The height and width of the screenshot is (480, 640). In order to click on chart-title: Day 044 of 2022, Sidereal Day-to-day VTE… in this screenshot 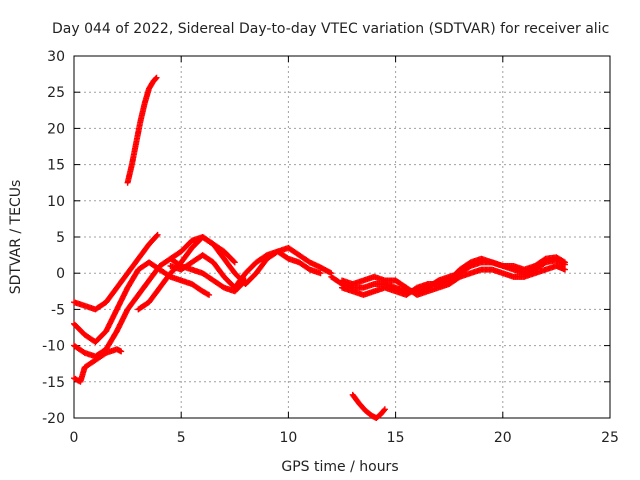, I will do `click(330, 29)`.